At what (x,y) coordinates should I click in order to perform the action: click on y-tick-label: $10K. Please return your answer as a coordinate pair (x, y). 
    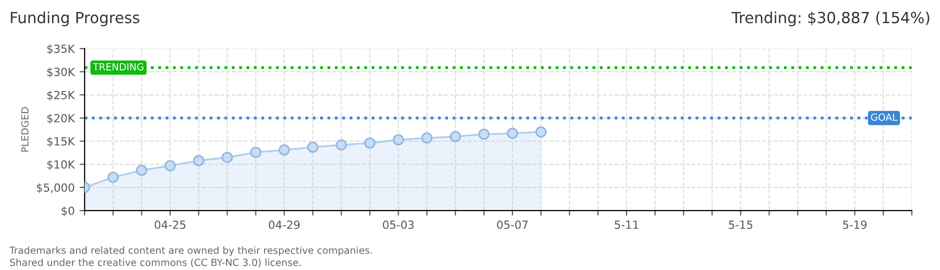
    Looking at the image, I should click on (61, 165).